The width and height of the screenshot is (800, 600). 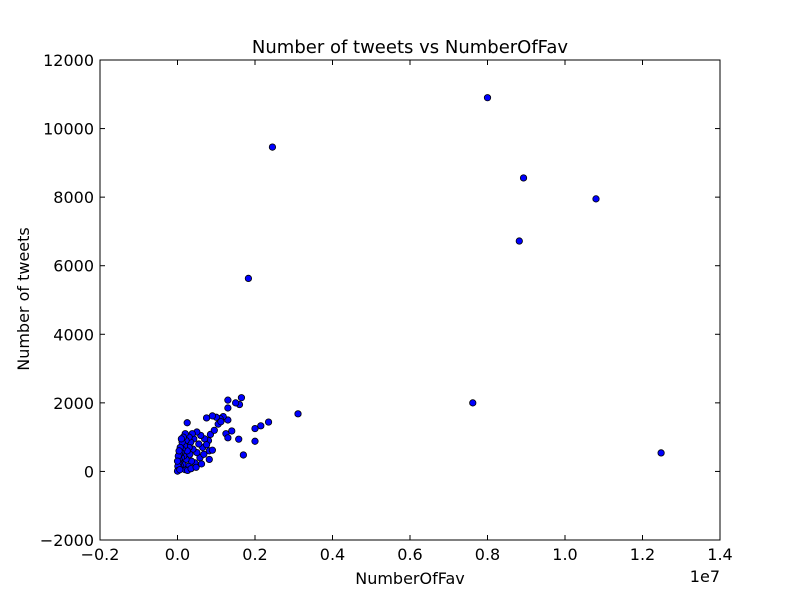 What do you see at coordinates (73, 266) in the screenshot?
I see `y-tick-label: 6000` at bounding box center [73, 266].